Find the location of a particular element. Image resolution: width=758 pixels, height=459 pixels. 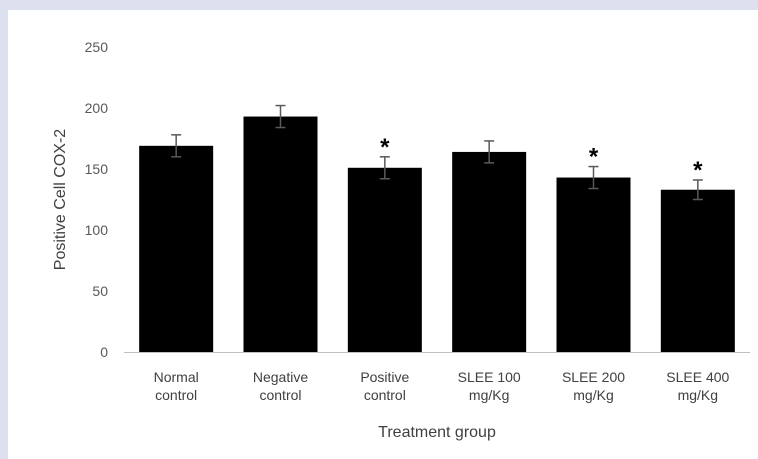

x-axis-title: Treatment group is located at coordinates (437, 432).